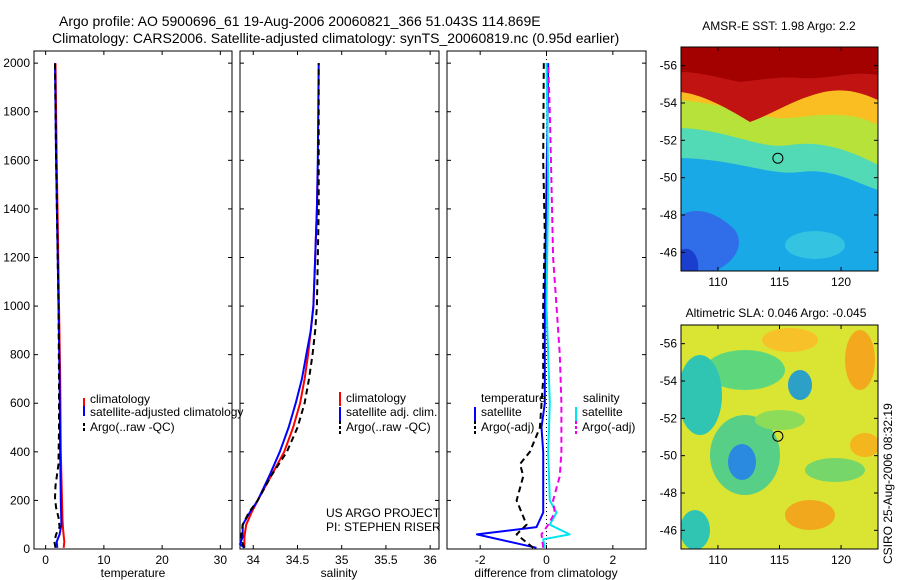 The image size is (900, 580). Describe the element at coordinates (513, 398) in the screenshot. I see `legend-heading-temperature: temperature` at that location.